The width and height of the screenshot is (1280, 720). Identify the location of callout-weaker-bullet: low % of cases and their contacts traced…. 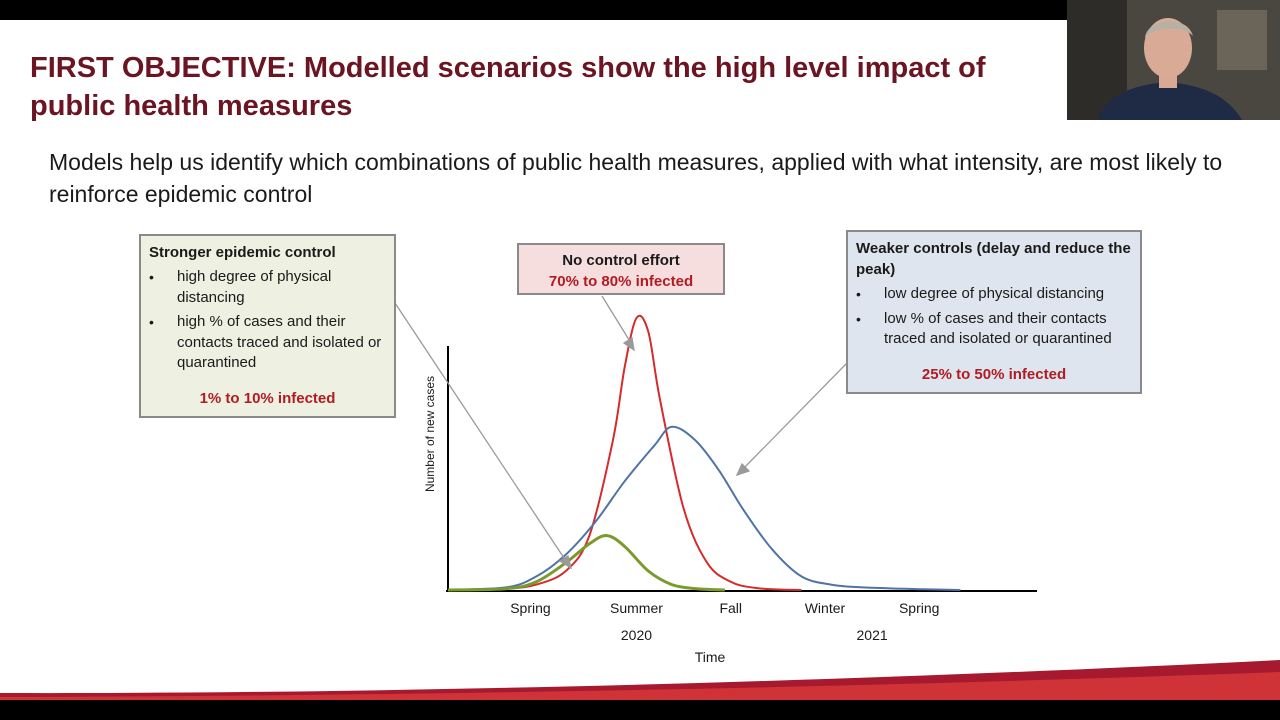
(994, 329).